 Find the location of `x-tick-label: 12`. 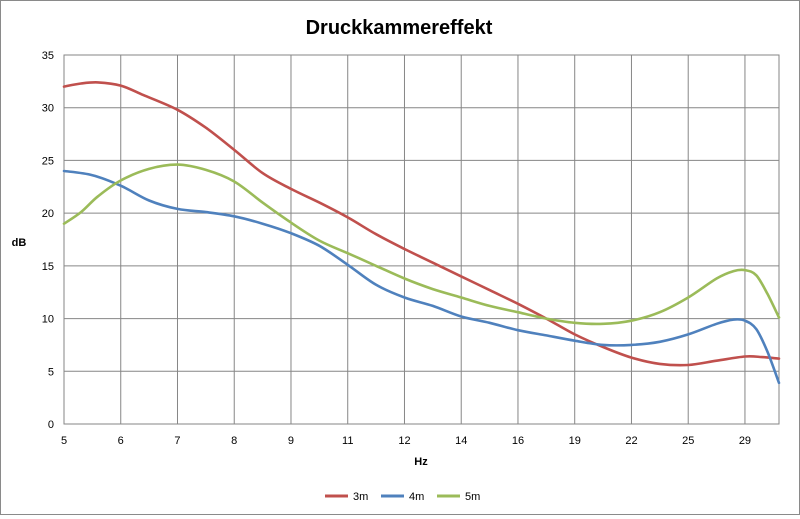

x-tick-label: 12 is located at coordinates (404, 441).